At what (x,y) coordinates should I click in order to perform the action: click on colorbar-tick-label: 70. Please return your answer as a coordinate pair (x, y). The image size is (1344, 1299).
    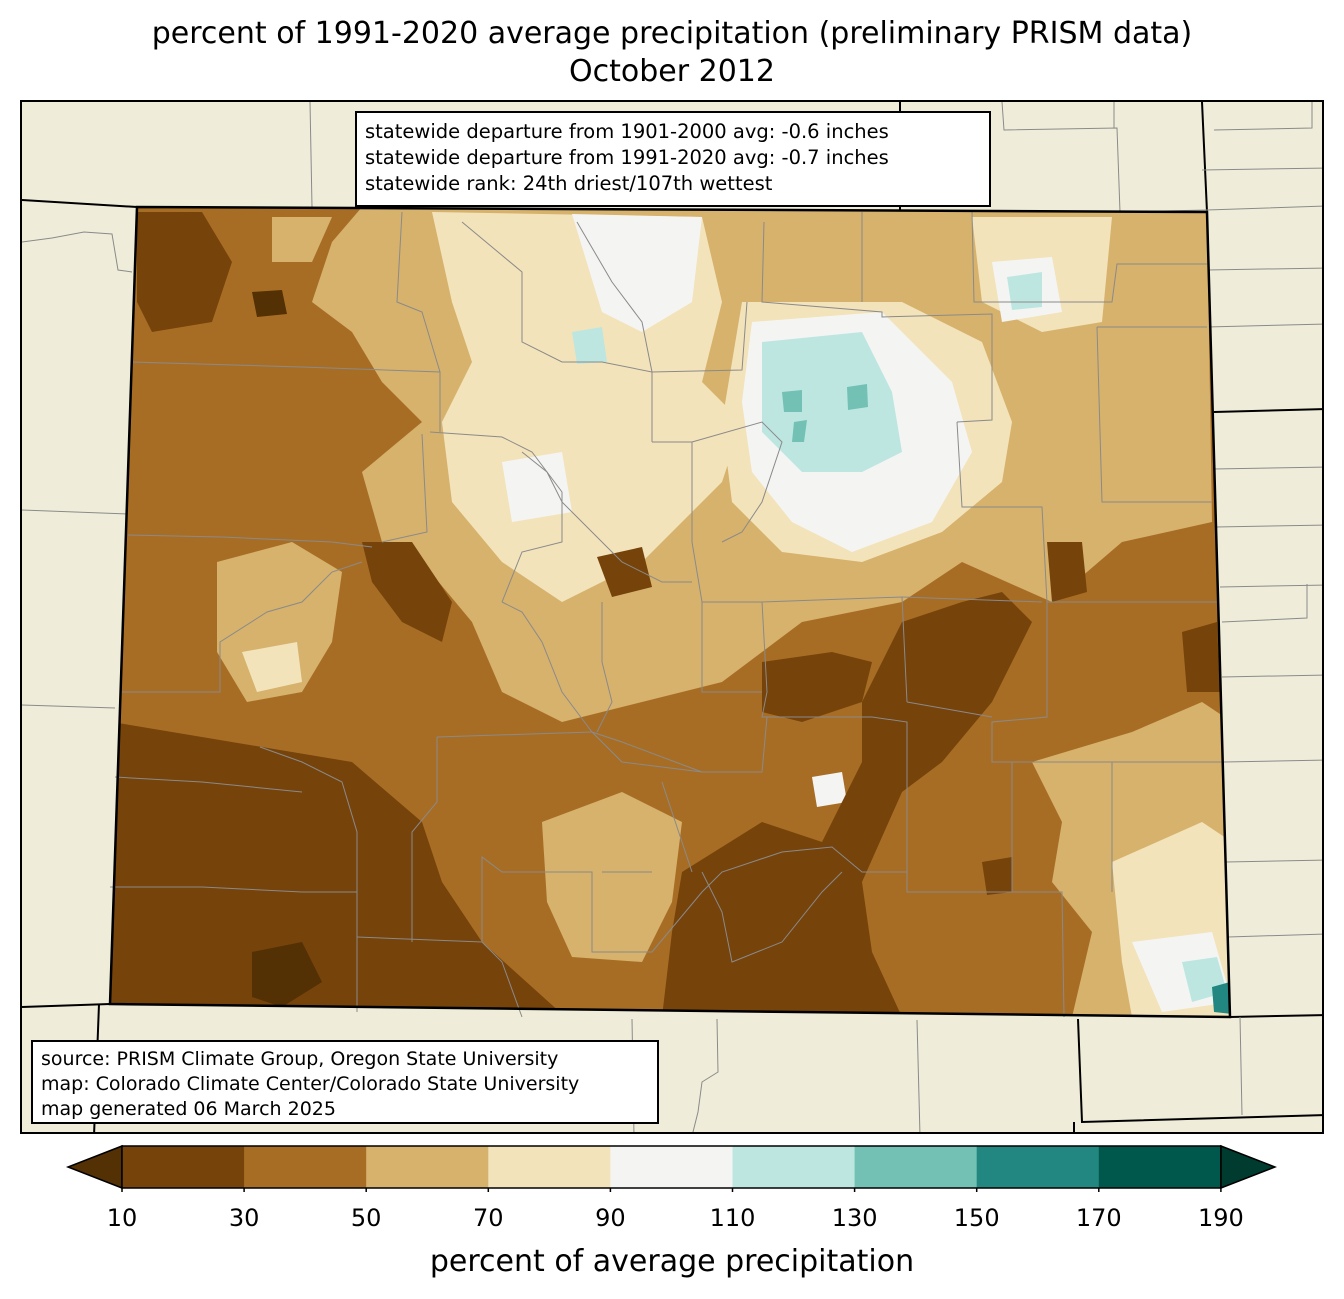
    Looking at the image, I should click on (488, 1218).